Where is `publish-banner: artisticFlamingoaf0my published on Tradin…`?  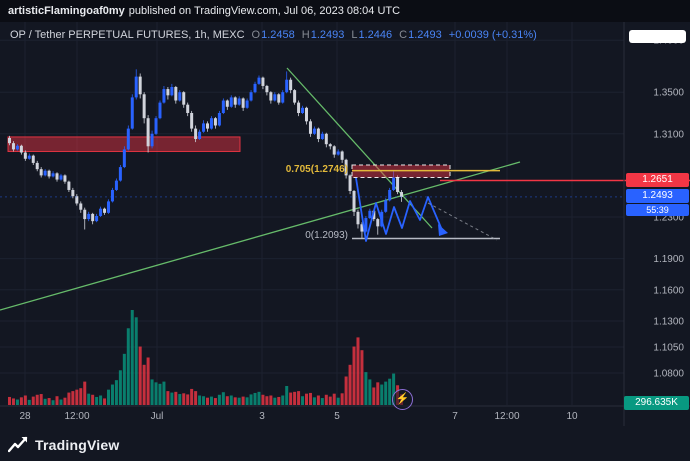
publish-banner: artisticFlamingoaf0my published on Tradin… is located at coordinates (345, 11).